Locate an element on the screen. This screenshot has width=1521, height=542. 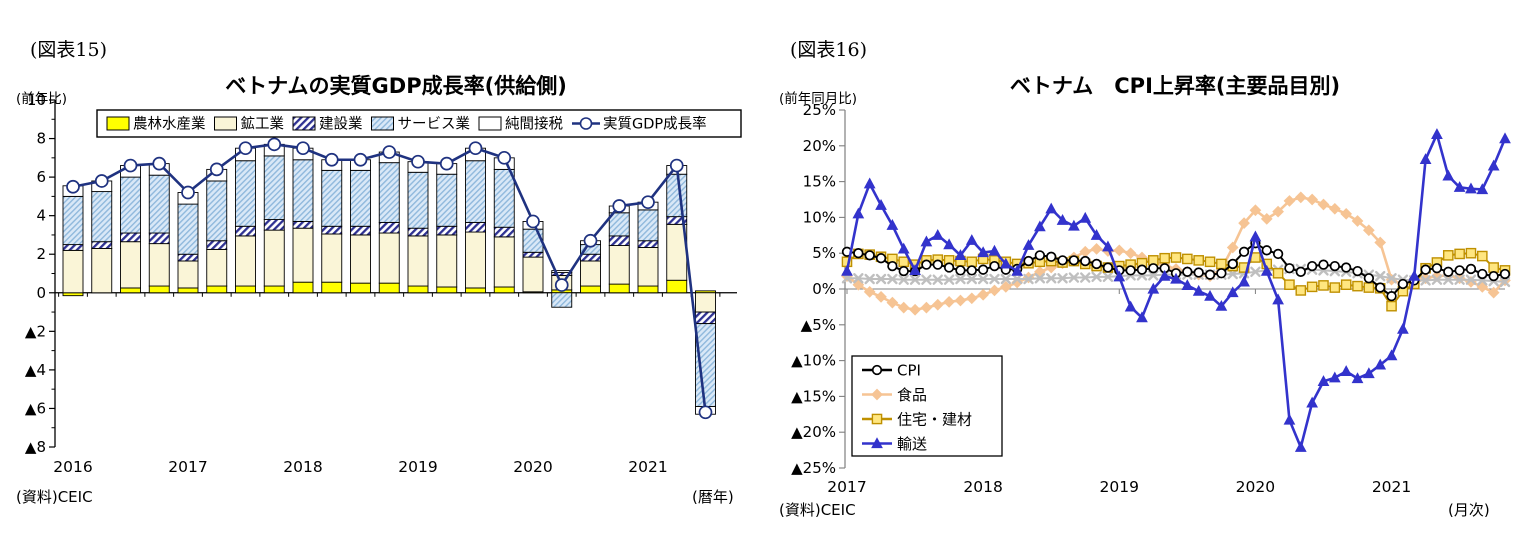
x-year-label: 2019 is located at coordinates (1119, 487).